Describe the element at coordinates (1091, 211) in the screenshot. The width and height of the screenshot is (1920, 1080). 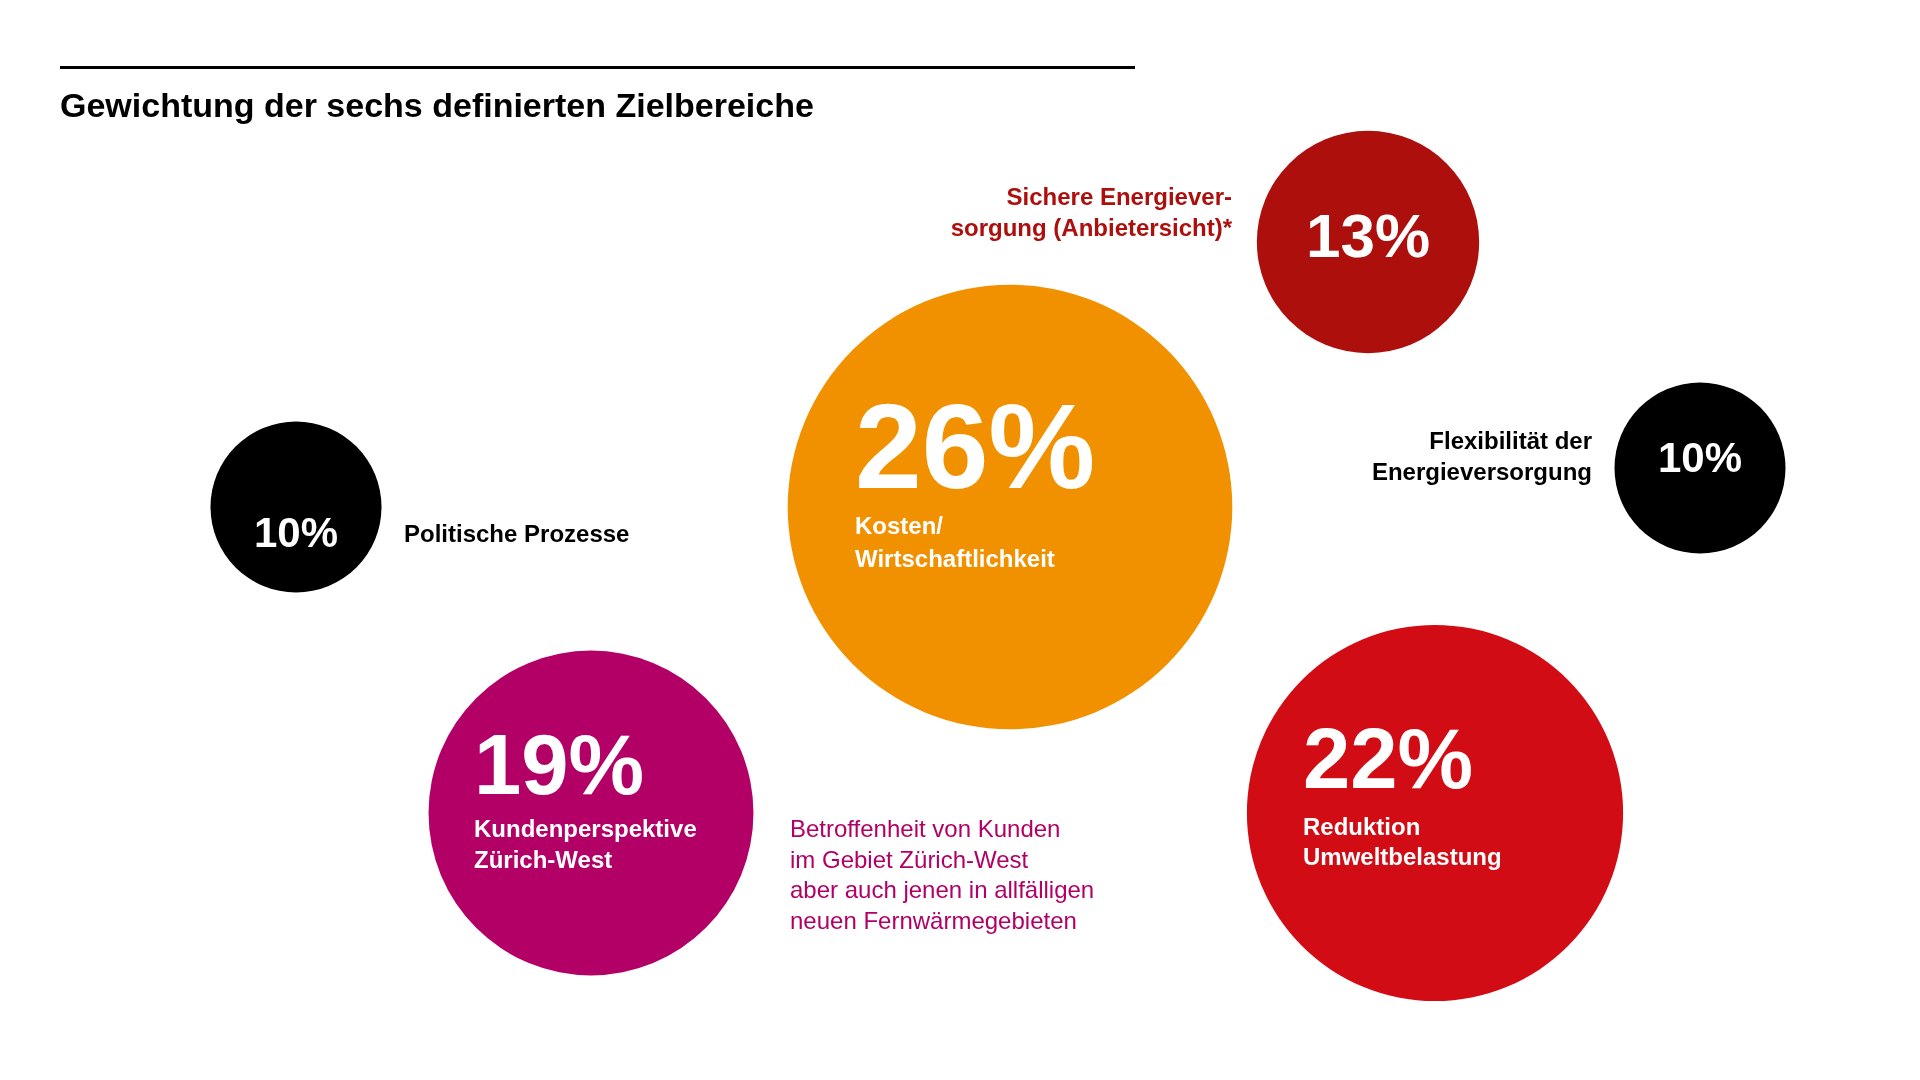
I see `category-label: Sichere Energiever- sorgung (Anbietersicht)*` at that location.